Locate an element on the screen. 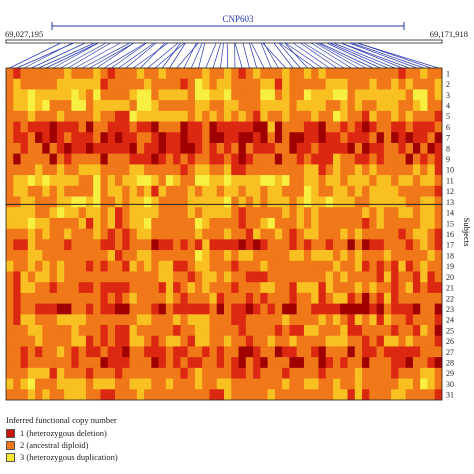 The height and width of the screenshot is (474, 474). legend-swatch-deletion is located at coordinates (10, 433).